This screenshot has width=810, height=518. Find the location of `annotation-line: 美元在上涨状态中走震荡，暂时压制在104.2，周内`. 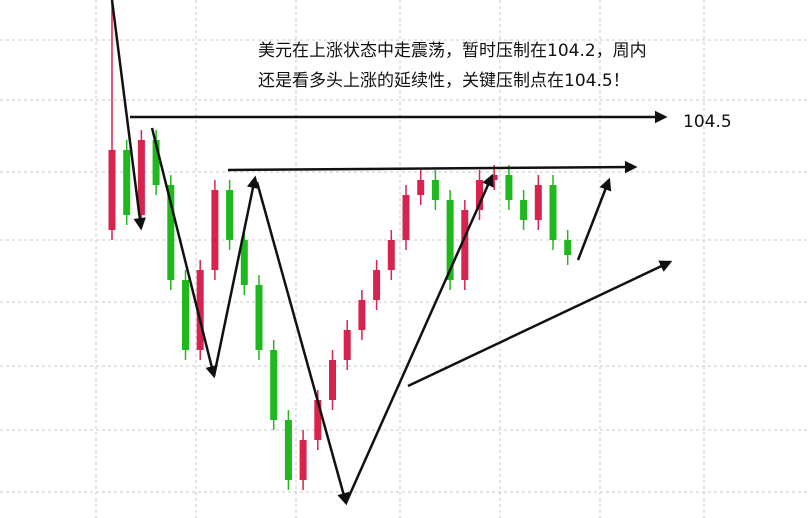

annotation-line: 美元在上涨状态中走震荡，暂时压制在104.2，周内 is located at coordinates (452, 51).